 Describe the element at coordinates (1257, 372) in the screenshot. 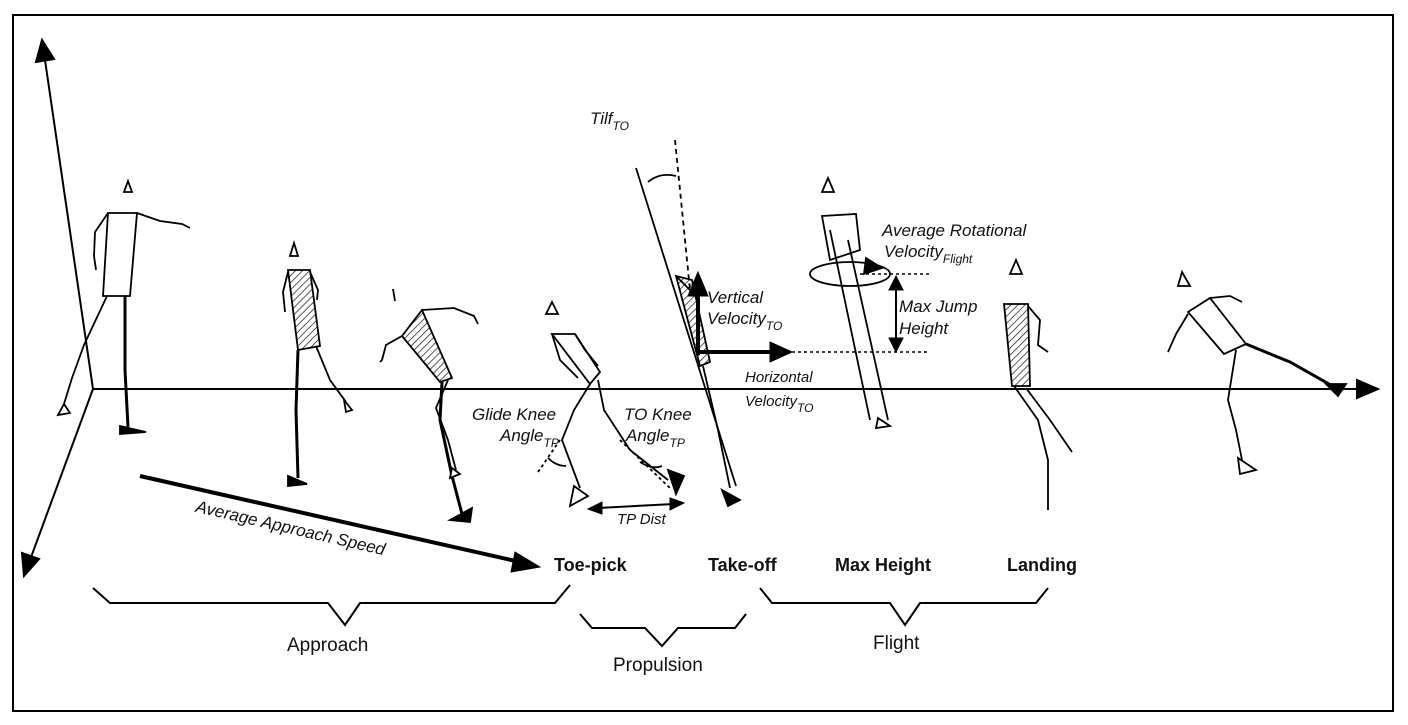

I see `figure-exit` at that location.